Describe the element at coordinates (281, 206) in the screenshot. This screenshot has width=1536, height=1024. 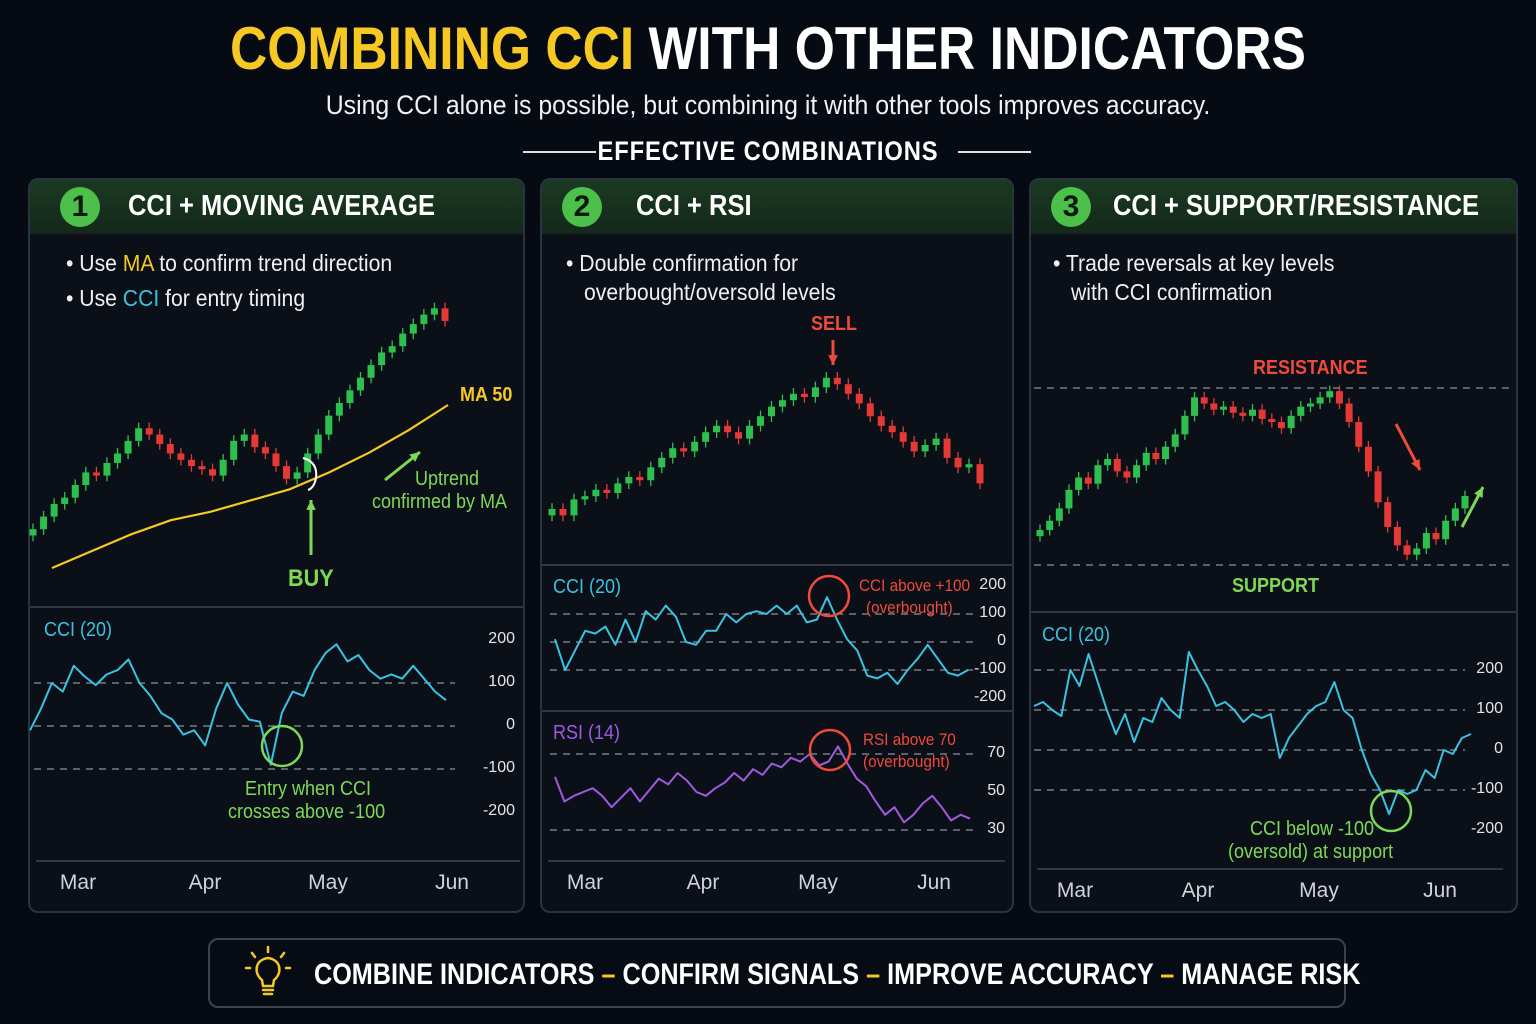
I see `panel-title: CCI + MOVING AVERAGE` at that location.